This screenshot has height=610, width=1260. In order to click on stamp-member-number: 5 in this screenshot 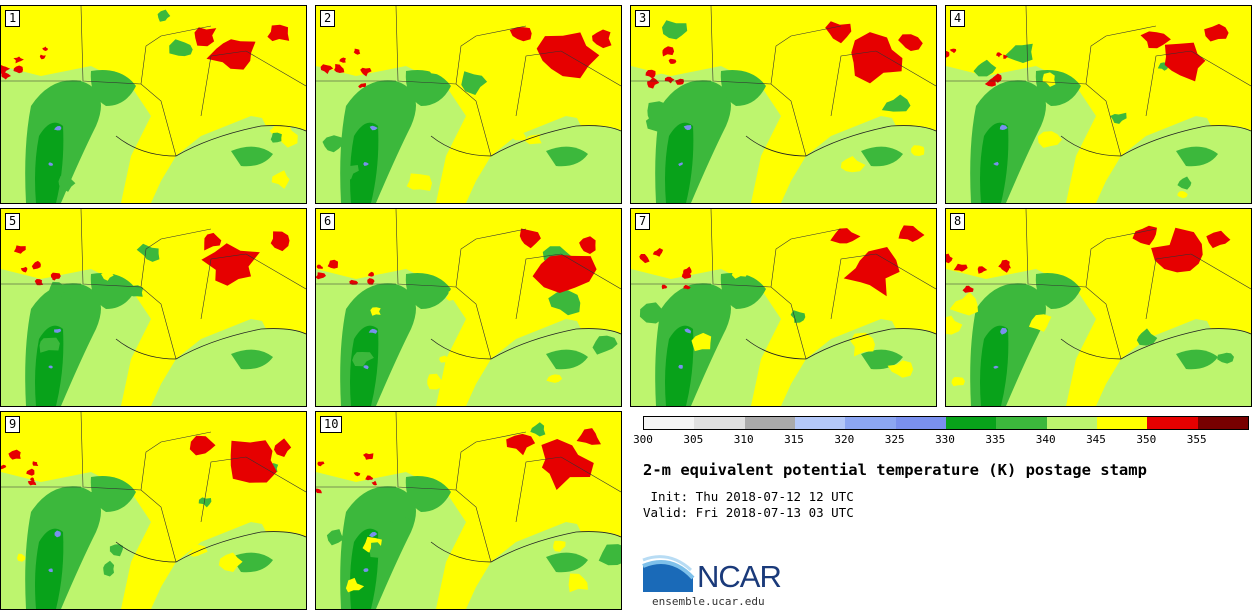, I will do `click(13, 221)`.